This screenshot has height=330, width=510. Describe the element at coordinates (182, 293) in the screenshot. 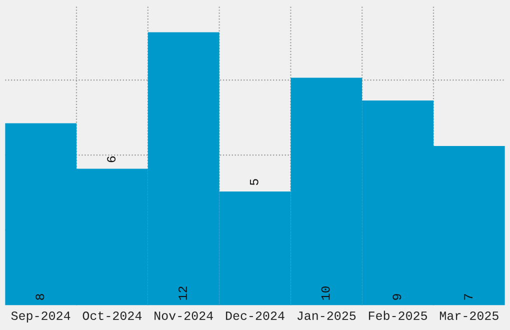

I see `data-label: 12` at that location.